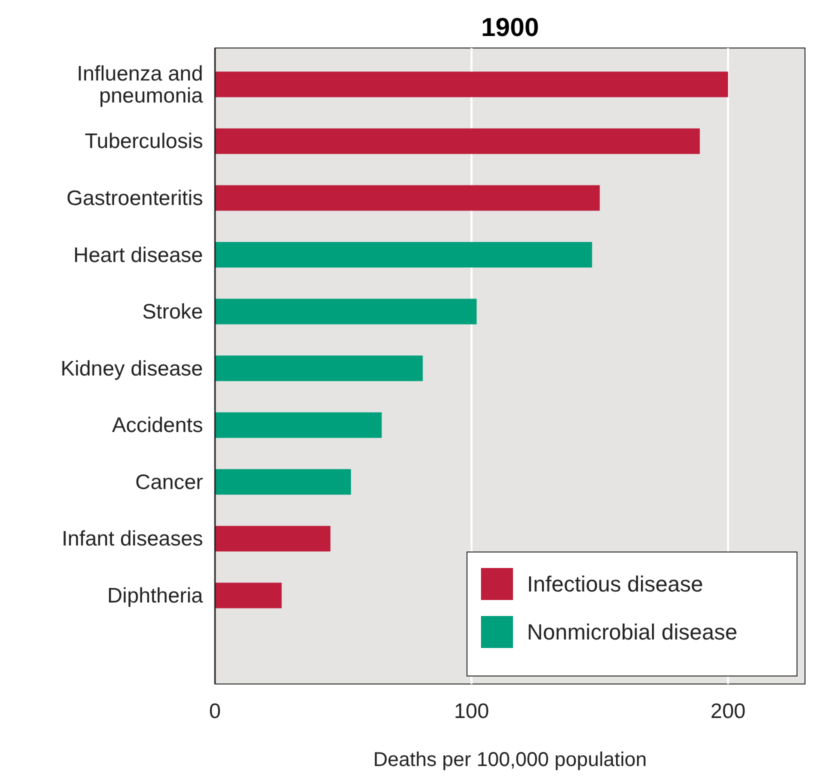 The height and width of the screenshot is (784, 829). I want to click on y-tick-label: Heart disease, so click(138, 254).